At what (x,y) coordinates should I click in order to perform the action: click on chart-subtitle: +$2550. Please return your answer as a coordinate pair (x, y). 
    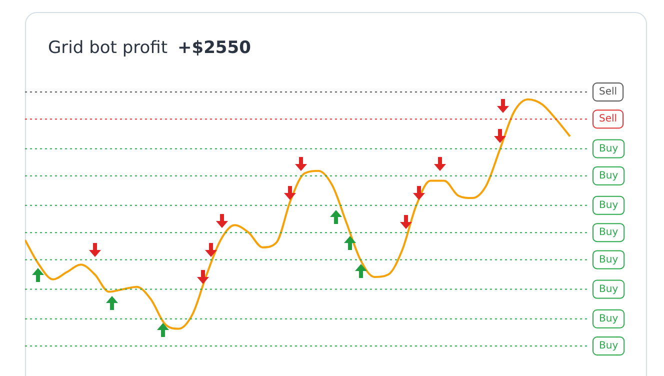
    Looking at the image, I should click on (214, 48).